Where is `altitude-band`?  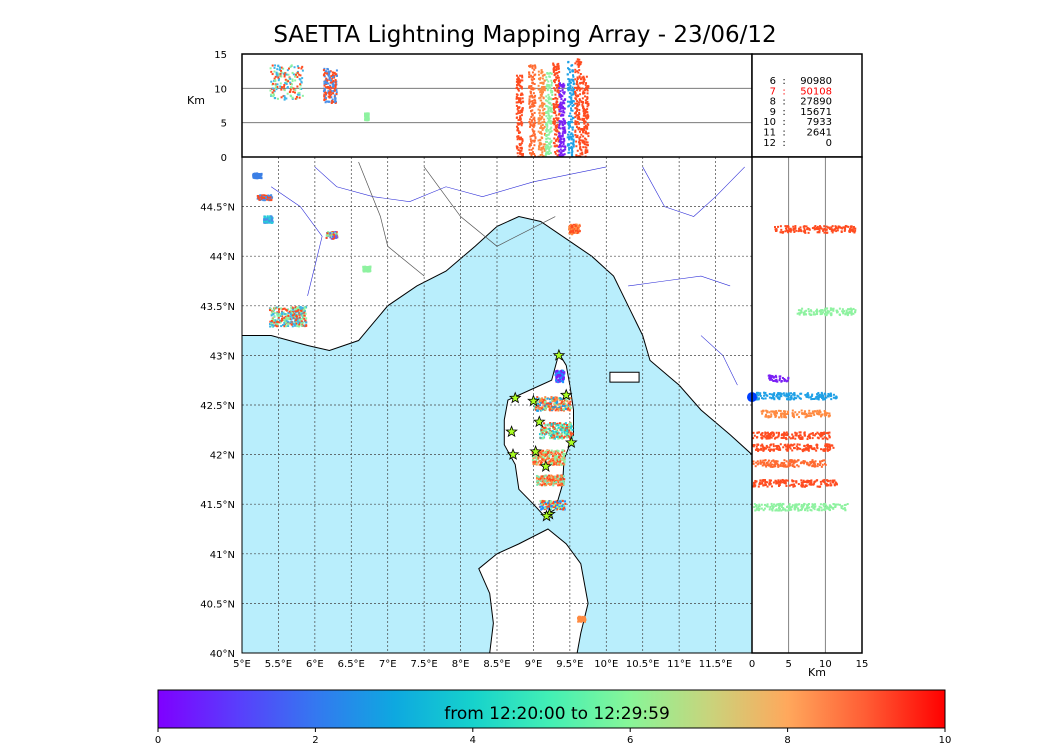
altitude-band is located at coordinates (793, 448).